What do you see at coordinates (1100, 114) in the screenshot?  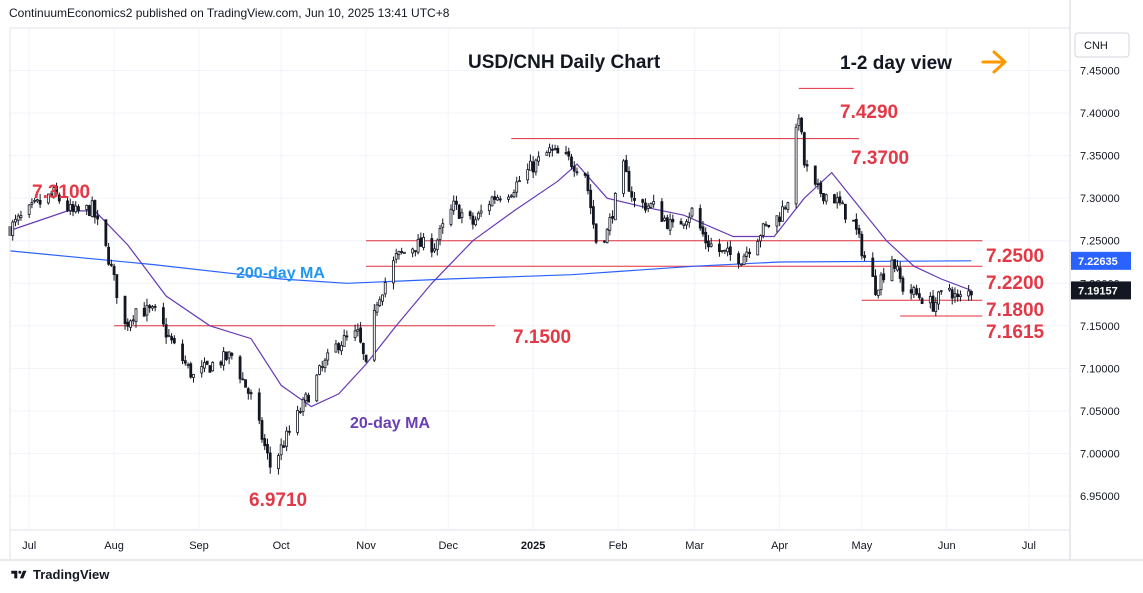 I see `y-tick-label: 7.40000` at bounding box center [1100, 114].